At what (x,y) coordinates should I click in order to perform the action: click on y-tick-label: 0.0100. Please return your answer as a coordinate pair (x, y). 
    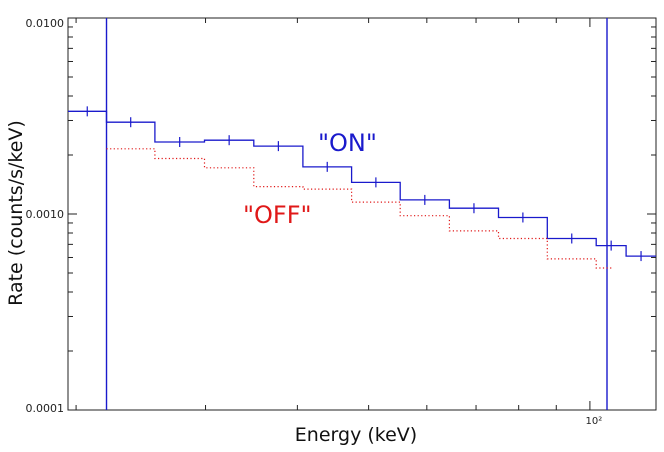
    Looking at the image, I should click on (45, 23).